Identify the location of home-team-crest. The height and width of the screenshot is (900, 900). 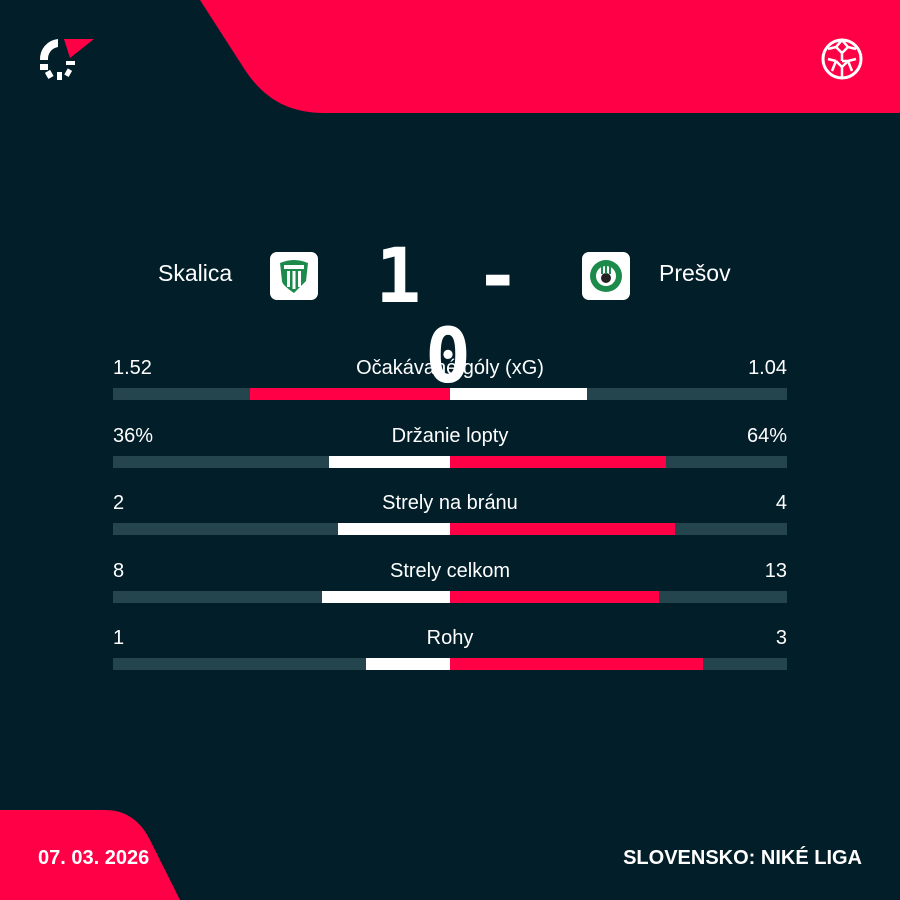
(294, 276).